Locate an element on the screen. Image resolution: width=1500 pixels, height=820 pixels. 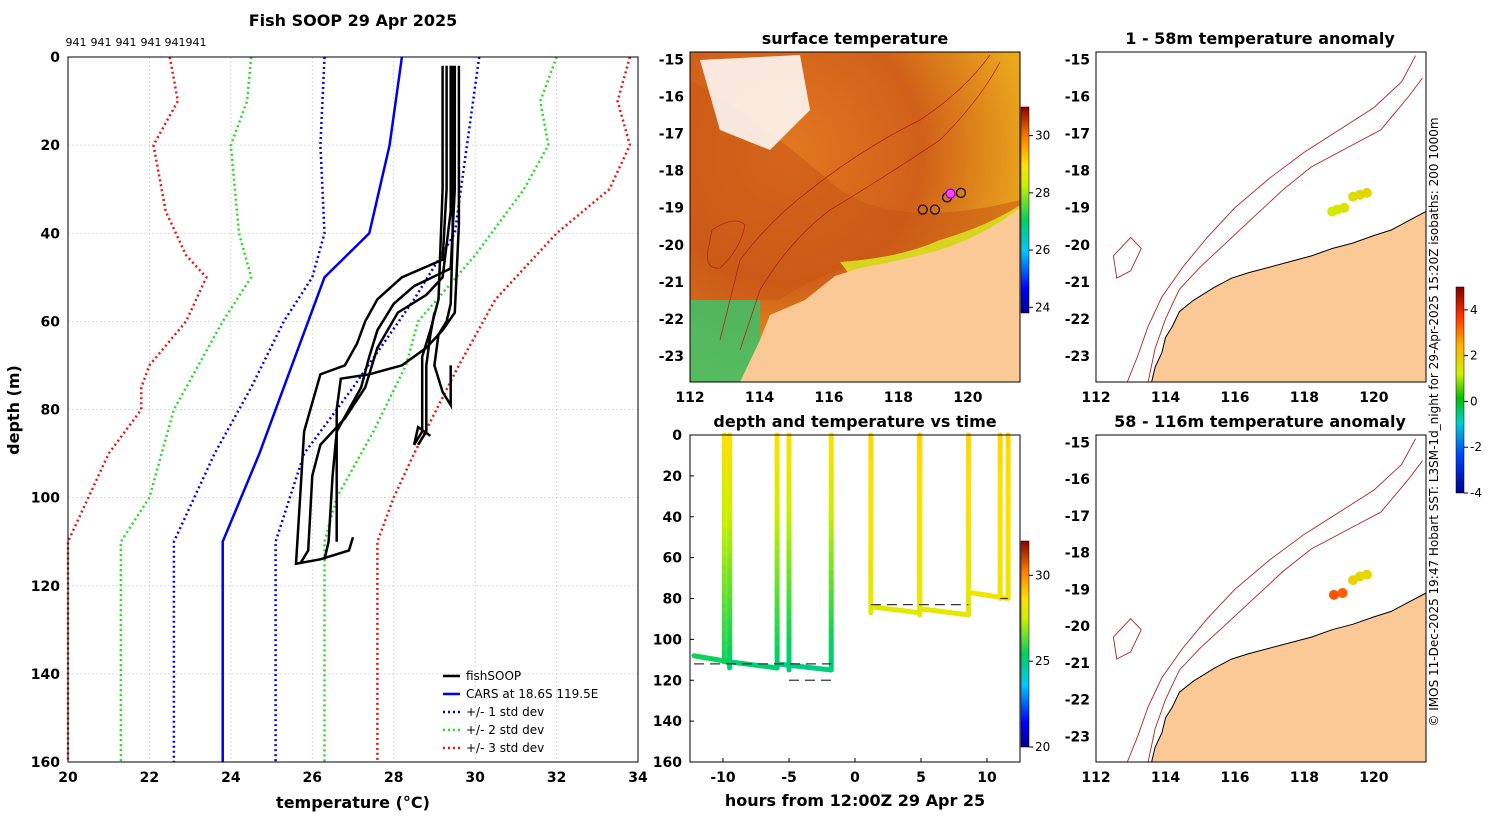
y-tick-label: -19 is located at coordinates (671, 209).